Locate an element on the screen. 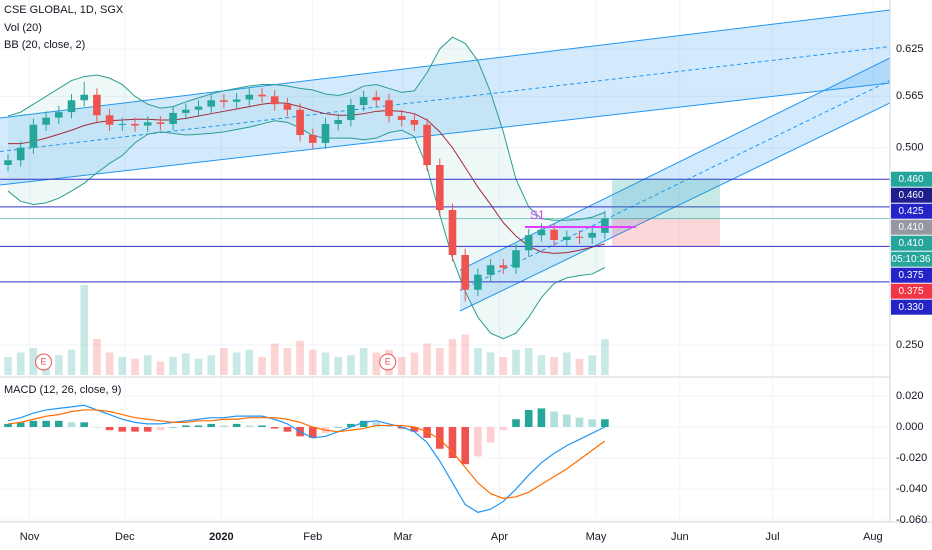  x-tick-label: Apr is located at coordinates (499, 537).